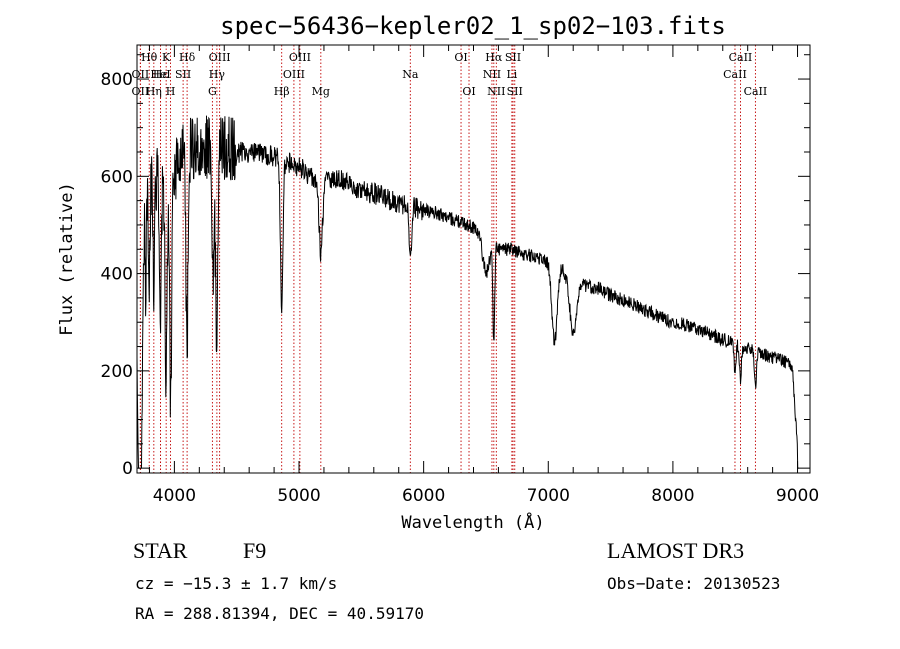 Image resolution: width=900 pixels, height=649 pixels. Describe the element at coordinates (236, 583) in the screenshot. I see `redshift-value: cz = −15.3 ± 1.7 km/s` at that location.